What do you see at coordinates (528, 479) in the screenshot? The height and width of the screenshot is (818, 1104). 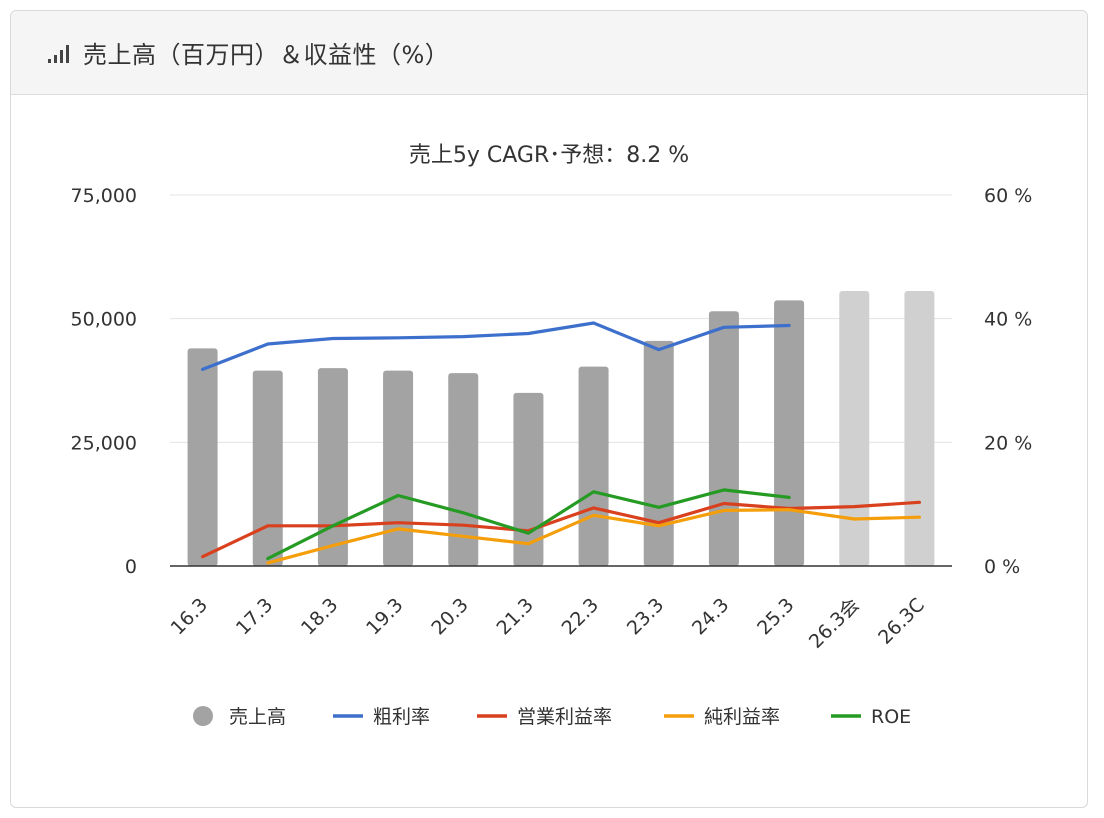 I see `bar-21.3` at bounding box center [528, 479].